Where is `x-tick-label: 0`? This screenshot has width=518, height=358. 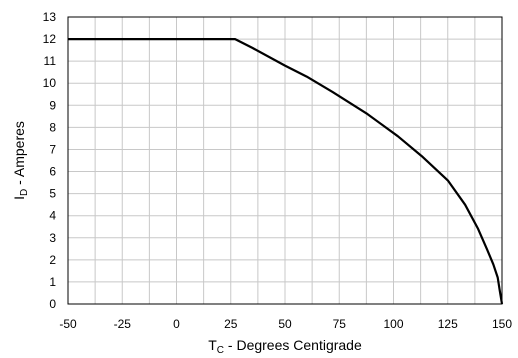 x-tick-label: 0 is located at coordinates (176, 324).